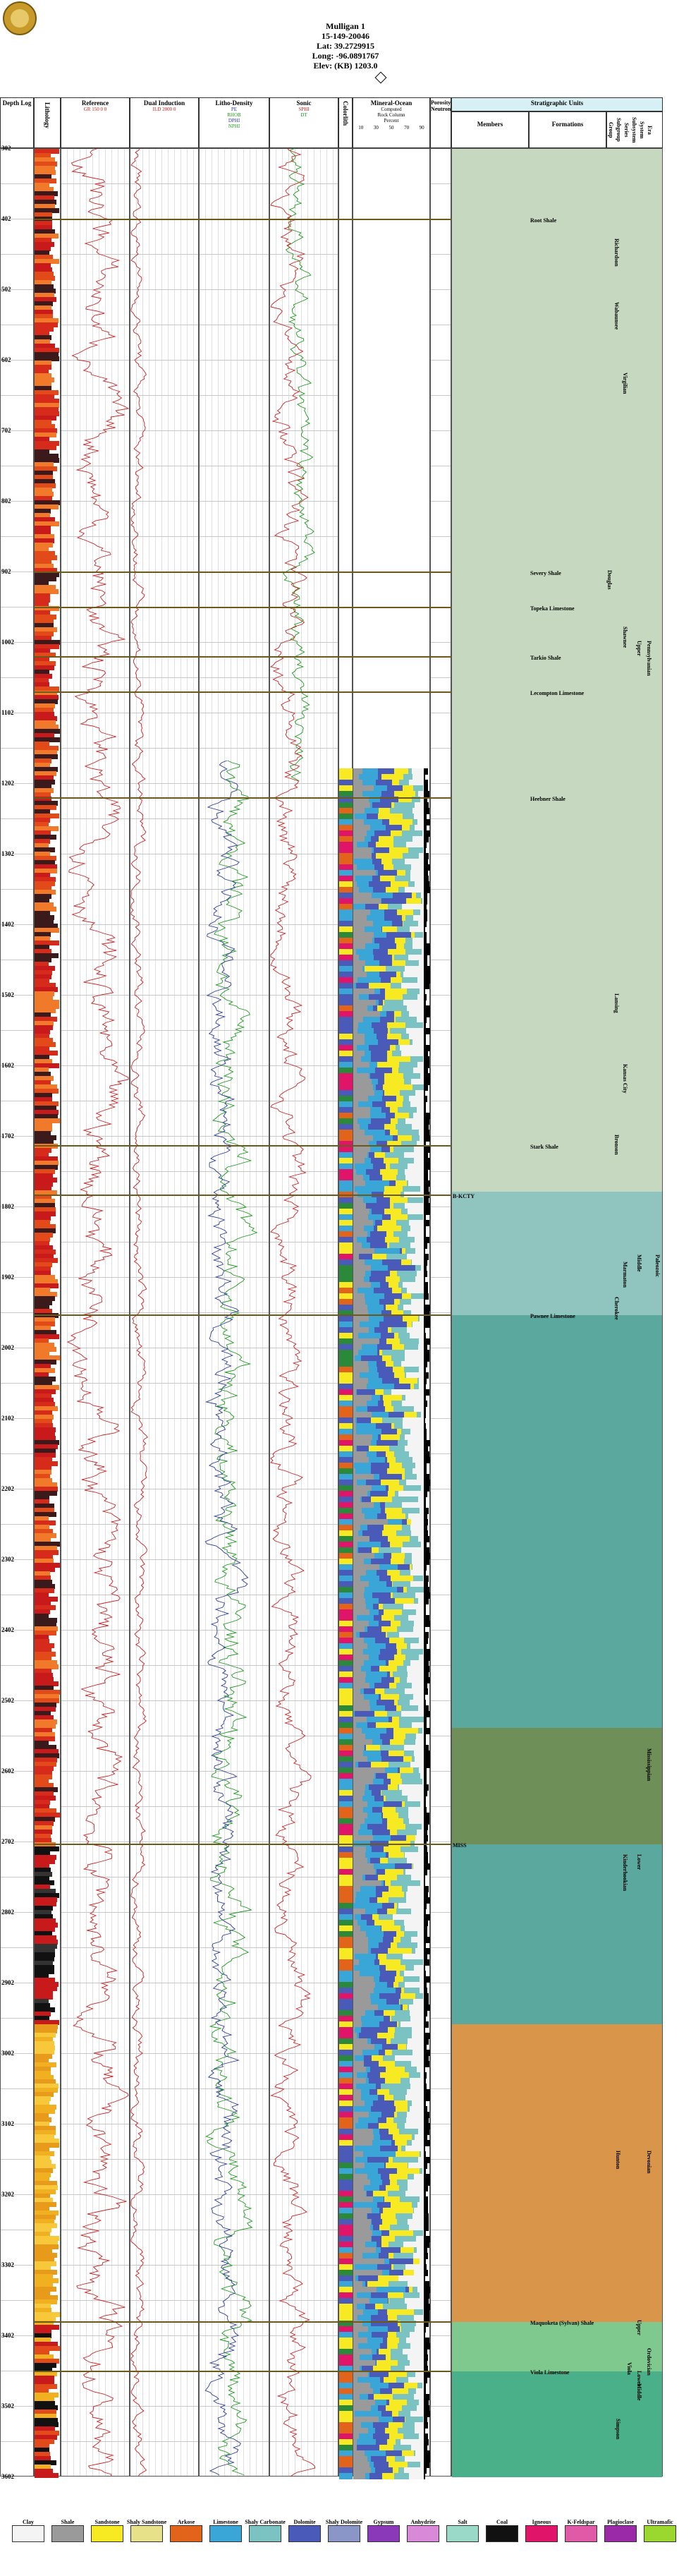 The width and height of the screenshot is (691, 2576). I want to click on depth-label: 1502, so click(7, 995).